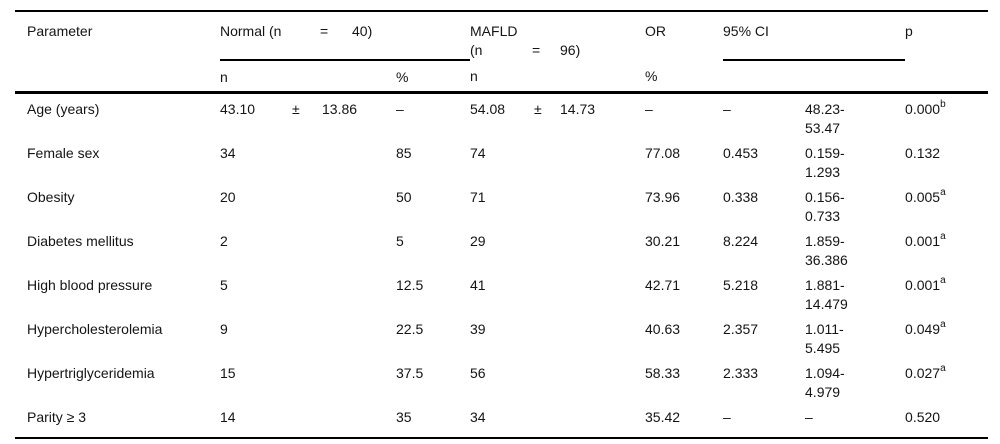 Image resolution: width=1000 pixels, height=444 pixels. I want to click on cell-ci: 1.881- 14.479, so click(826, 294).